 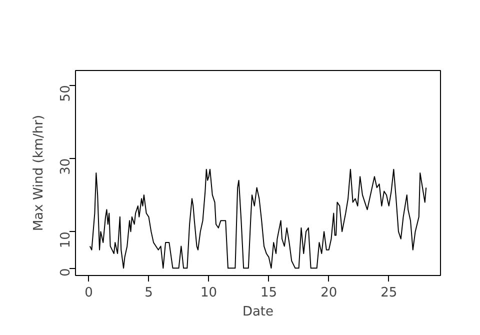 I want to click on x-axis-title: Date, so click(x=258, y=312).